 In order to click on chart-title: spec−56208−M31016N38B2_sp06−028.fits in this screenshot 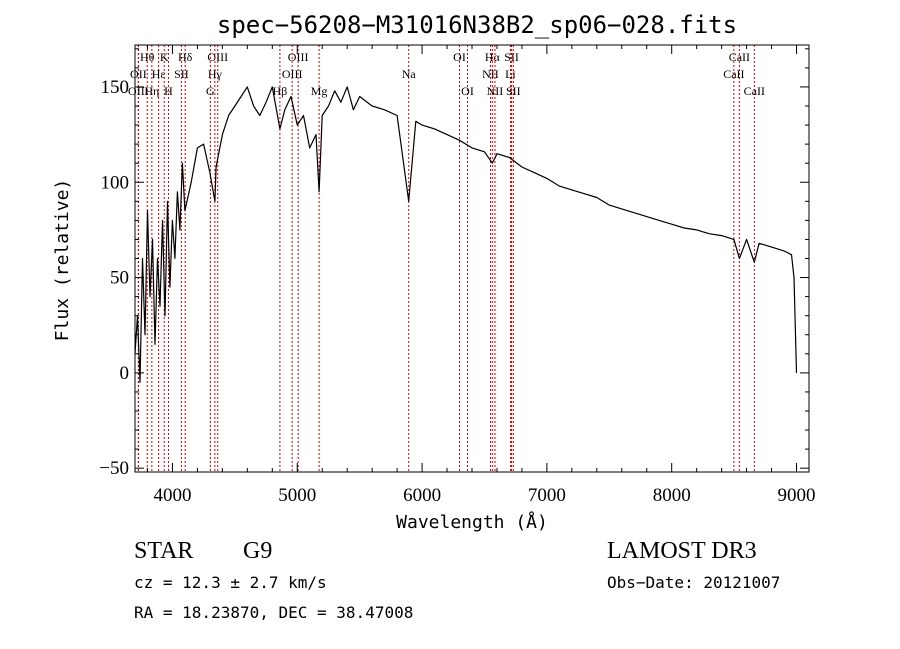, I will do `click(477, 25)`.